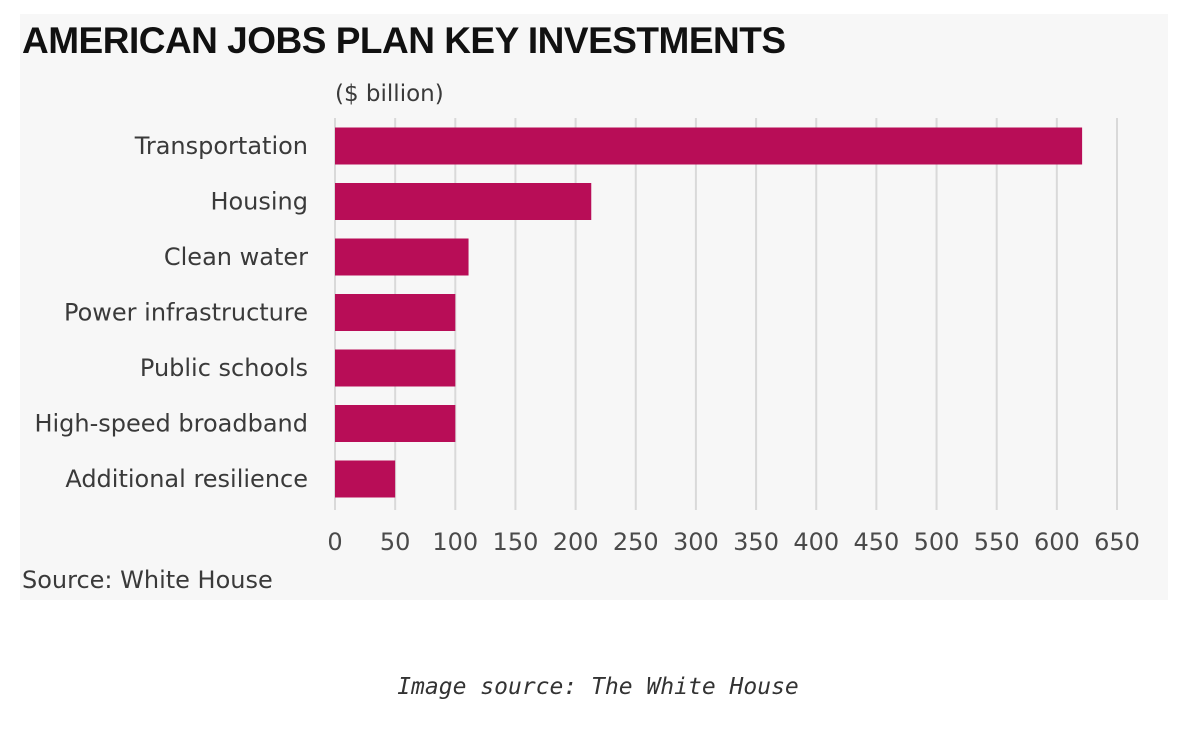 This screenshot has height=740, width=1196. I want to click on chart-title: AMERICAN JOBS PLAN KEY INVESTMENTS, so click(404, 40).